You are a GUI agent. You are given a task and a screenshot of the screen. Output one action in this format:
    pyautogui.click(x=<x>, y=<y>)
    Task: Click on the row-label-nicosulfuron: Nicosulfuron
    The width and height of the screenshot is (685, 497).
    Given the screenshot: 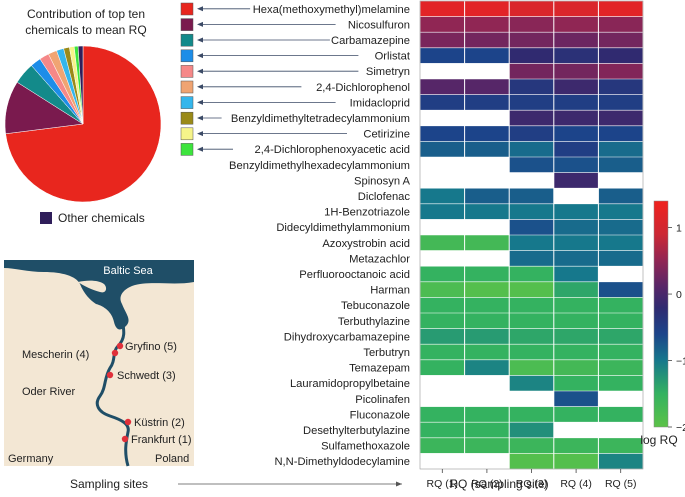 What is the action you would take?
    pyautogui.click(x=379, y=25)
    